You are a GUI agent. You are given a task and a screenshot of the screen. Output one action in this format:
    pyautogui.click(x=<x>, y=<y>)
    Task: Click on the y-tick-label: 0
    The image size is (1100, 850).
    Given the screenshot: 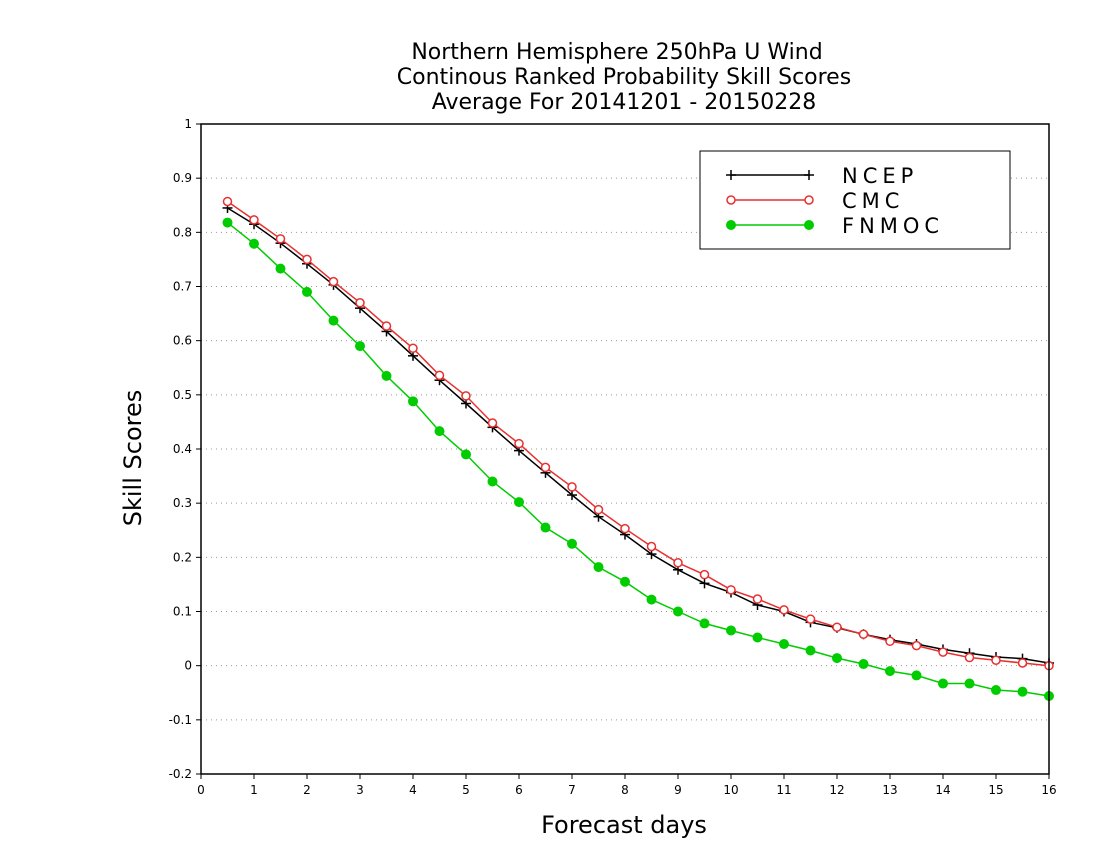 What is the action you would take?
    pyautogui.click(x=188, y=666)
    